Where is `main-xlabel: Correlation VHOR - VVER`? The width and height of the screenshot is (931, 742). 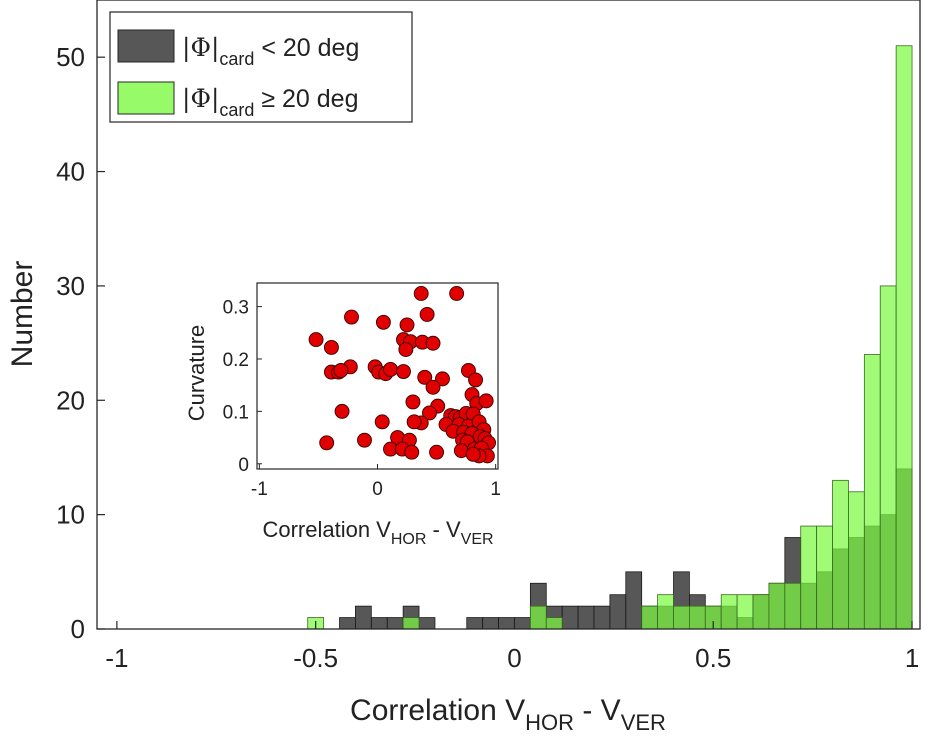 main-xlabel: Correlation VHOR - VVER is located at coordinates (508, 714).